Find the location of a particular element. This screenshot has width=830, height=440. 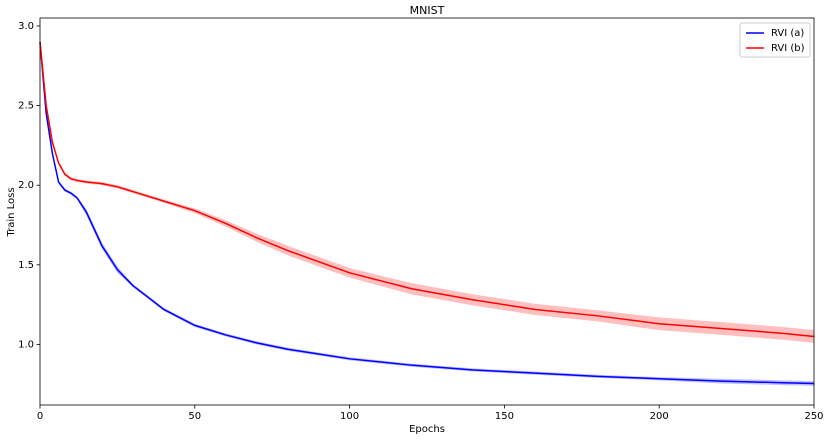

y-axis-label: Train Loss is located at coordinates (11, 212).